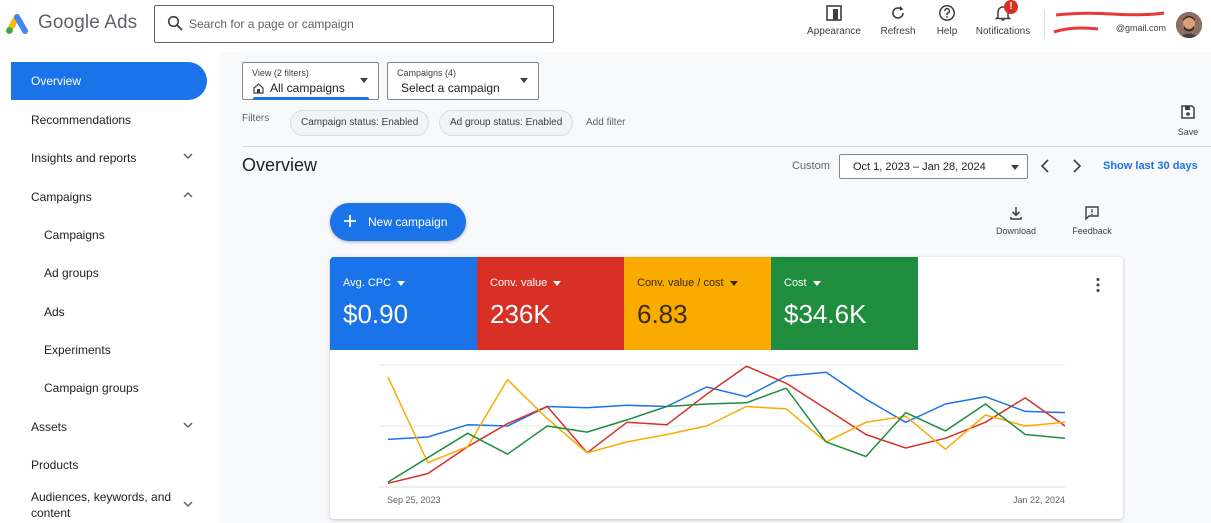 The width and height of the screenshot is (1211, 523). I want to click on new-campaign-button: New campaign, so click(398, 222).